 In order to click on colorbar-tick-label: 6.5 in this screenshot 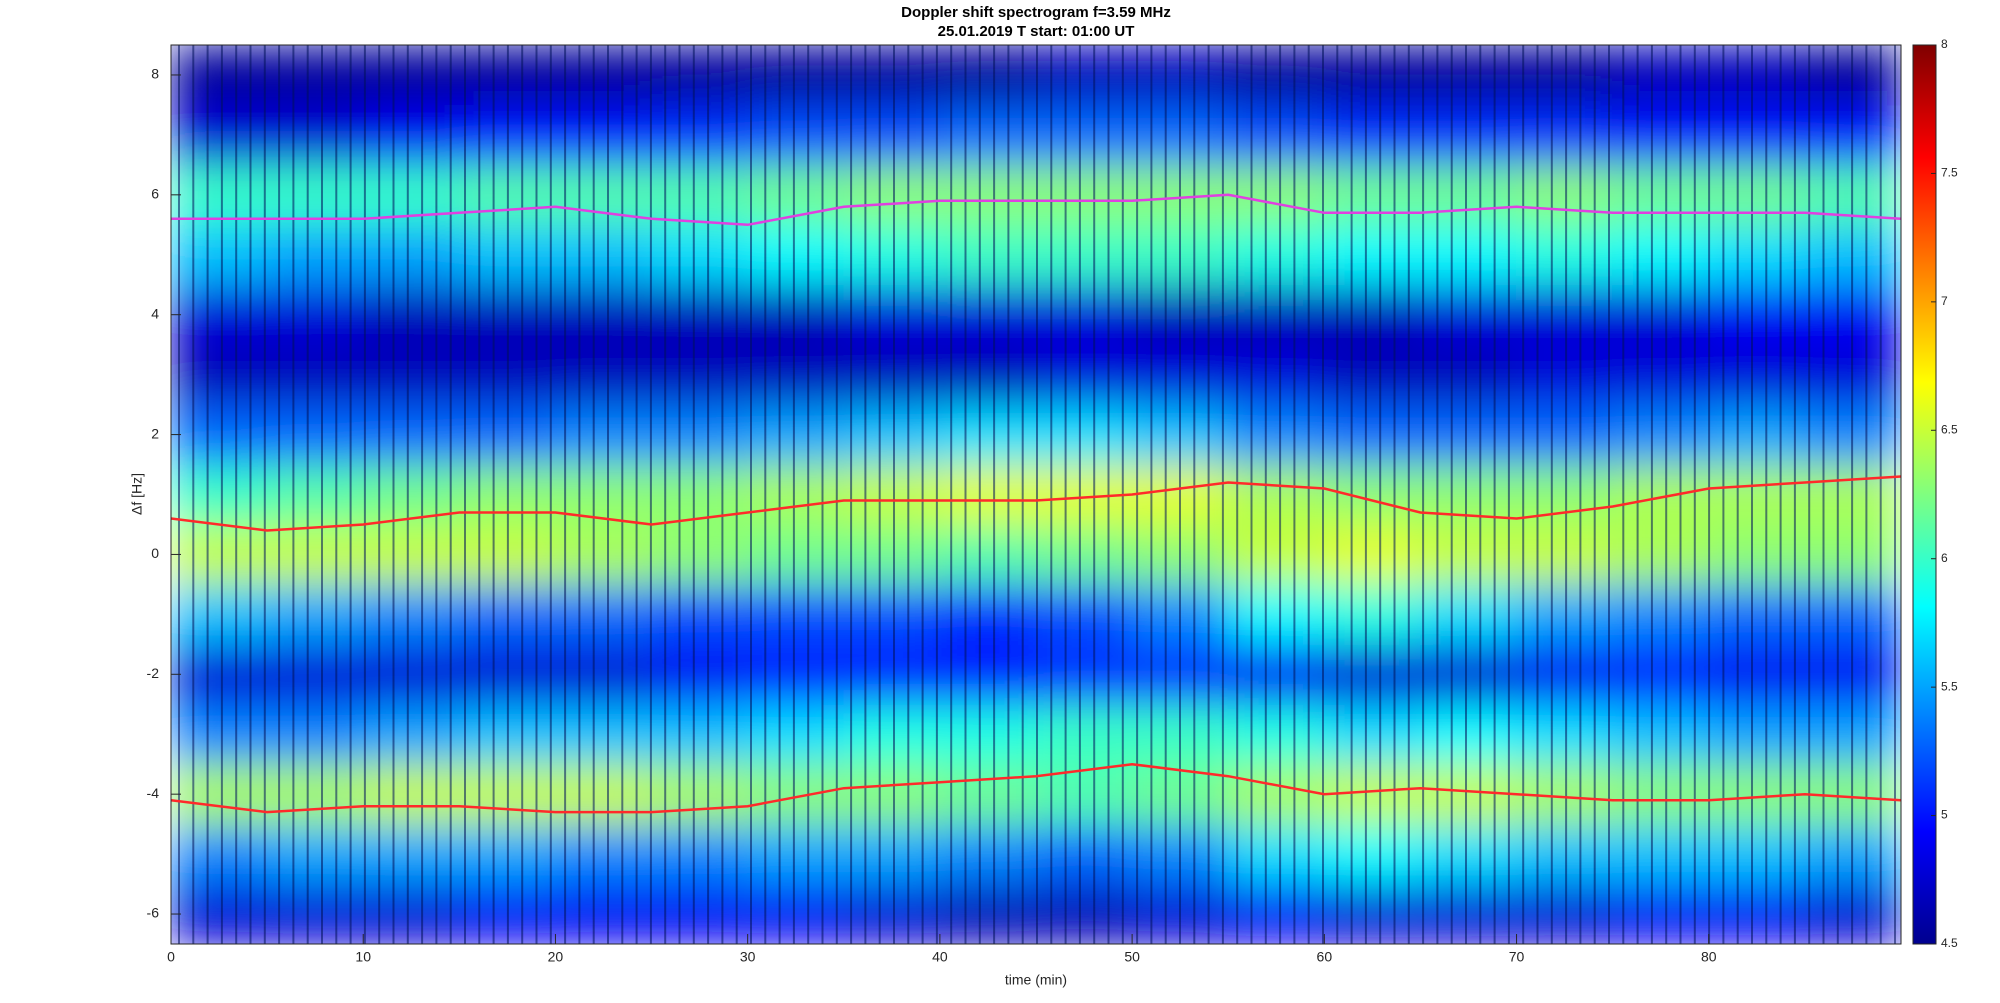, I will do `click(1949, 429)`.